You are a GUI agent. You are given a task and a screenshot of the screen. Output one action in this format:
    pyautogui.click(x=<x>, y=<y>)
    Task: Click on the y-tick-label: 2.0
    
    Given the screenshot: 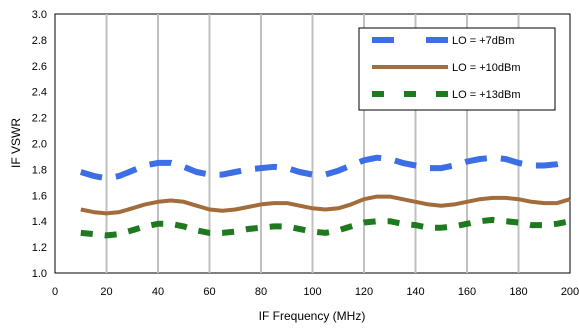 What is the action you would take?
    pyautogui.click(x=39, y=145)
    